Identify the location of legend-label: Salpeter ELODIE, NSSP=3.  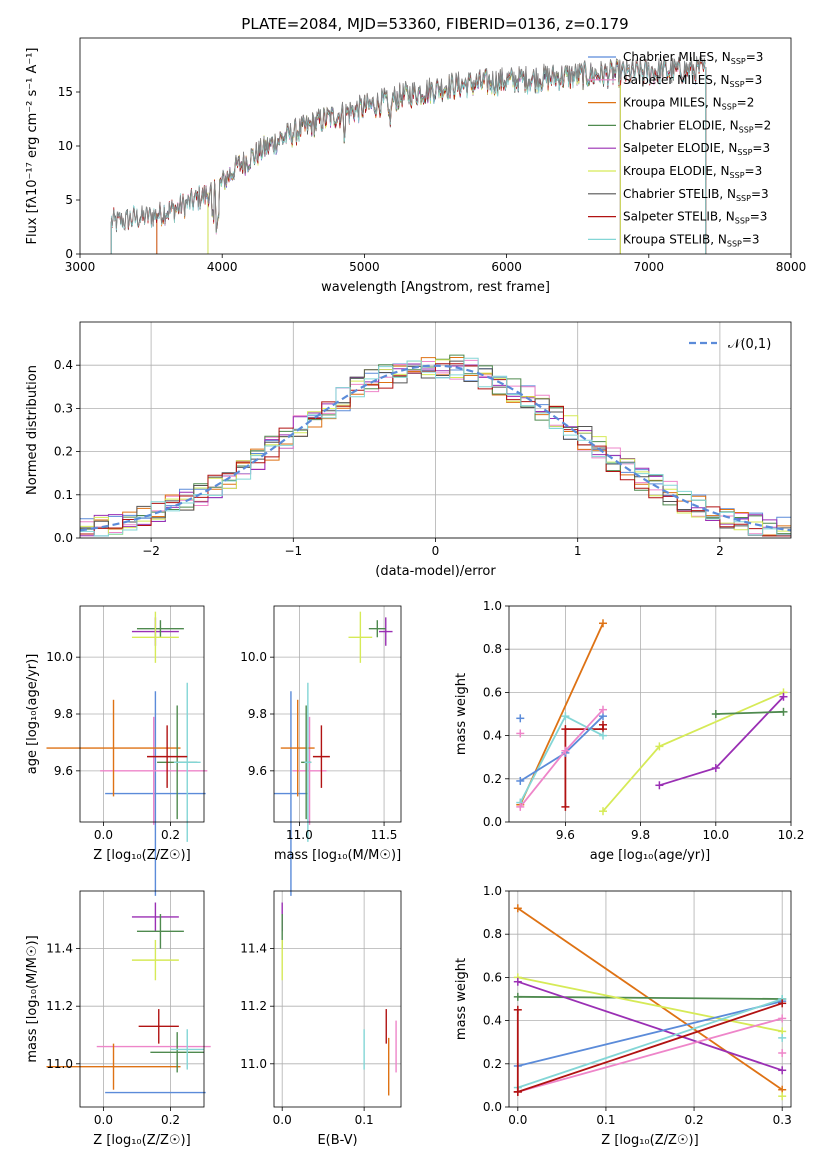
(696, 149).